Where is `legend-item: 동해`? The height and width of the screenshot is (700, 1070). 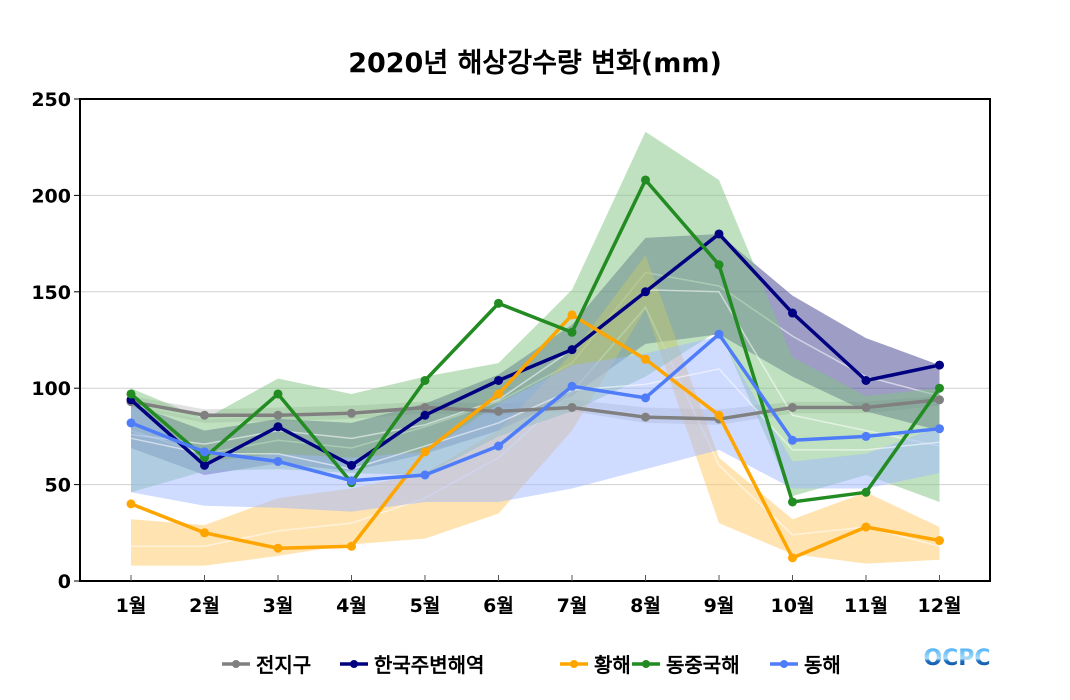
legend-item: 동해 is located at coordinates (805, 665).